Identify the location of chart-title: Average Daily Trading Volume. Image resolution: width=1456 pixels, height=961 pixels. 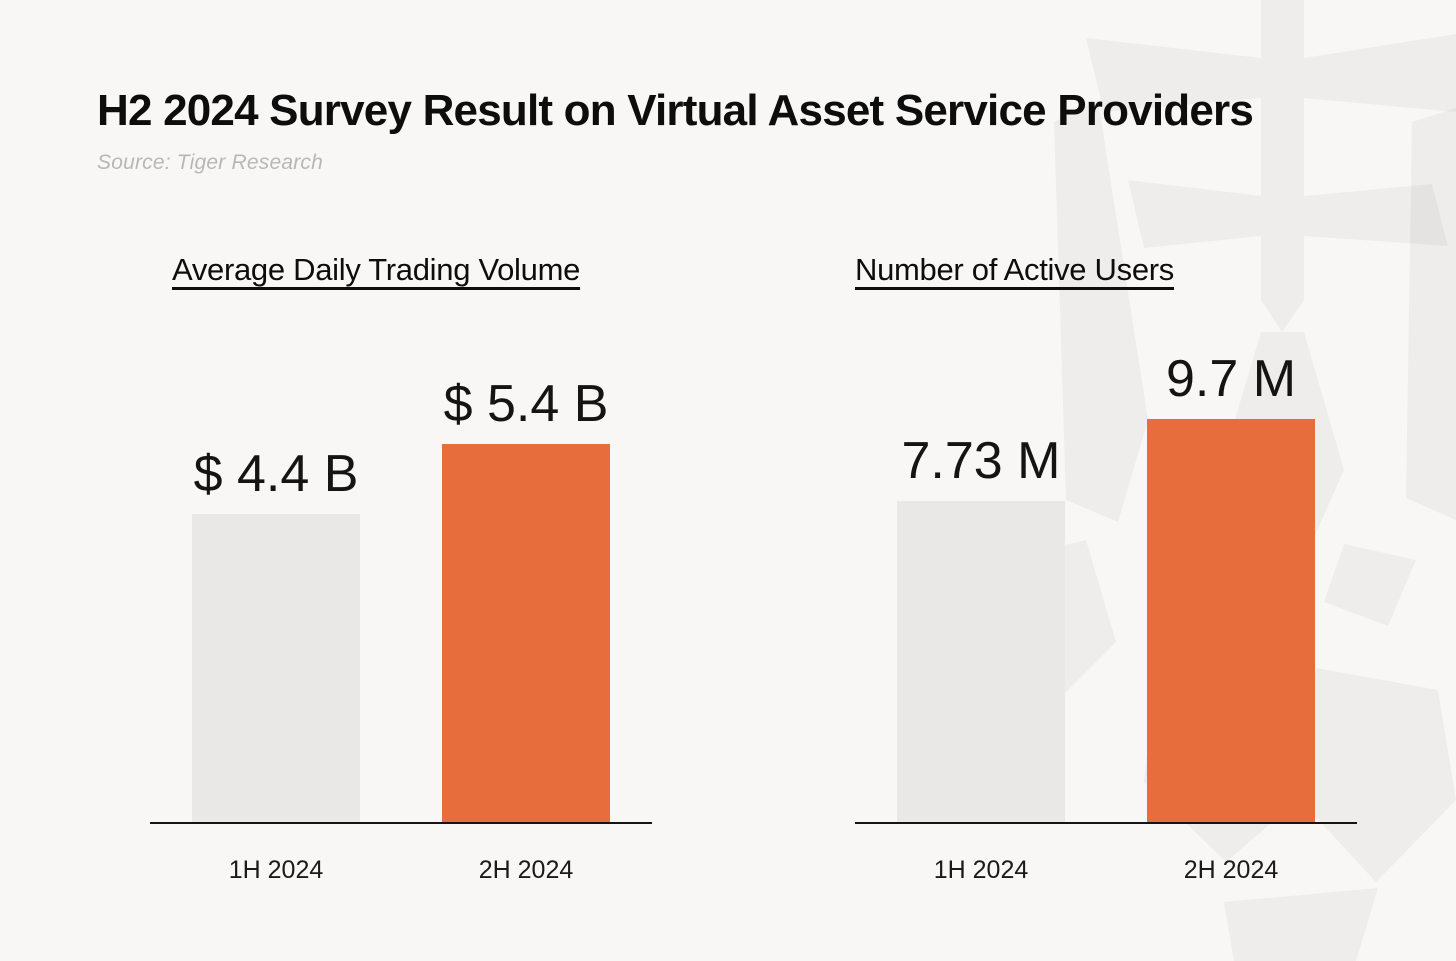
(376, 269).